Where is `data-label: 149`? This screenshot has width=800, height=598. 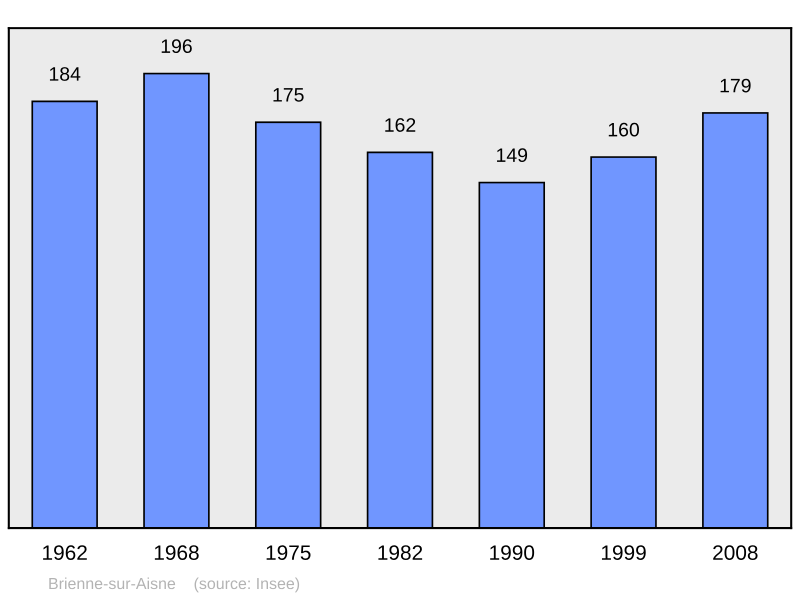 data-label: 149 is located at coordinates (512, 155).